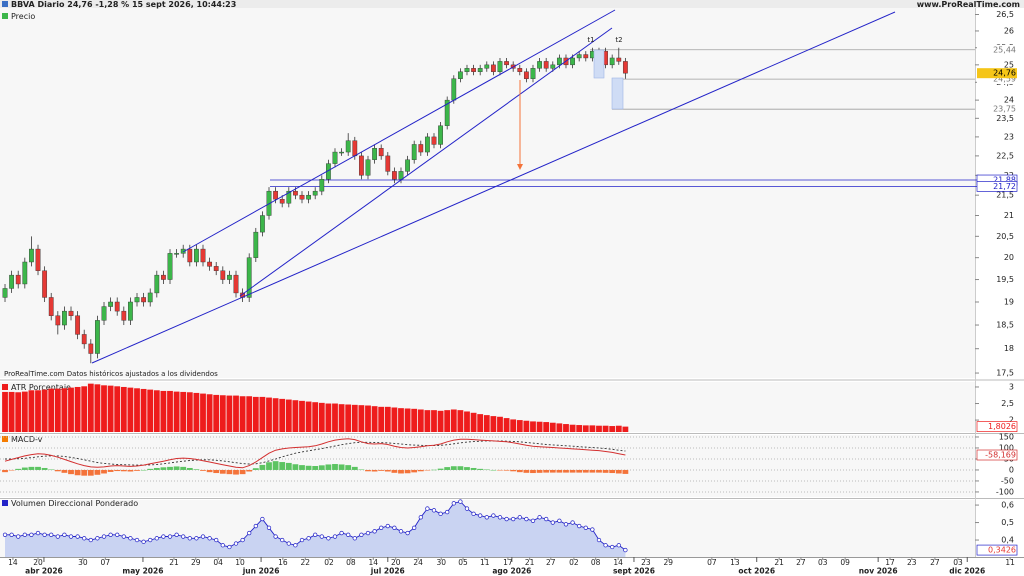  Describe the element at coordinates (1009, 301) in the screenshot. I see `y-tick-label: 19` at that location.